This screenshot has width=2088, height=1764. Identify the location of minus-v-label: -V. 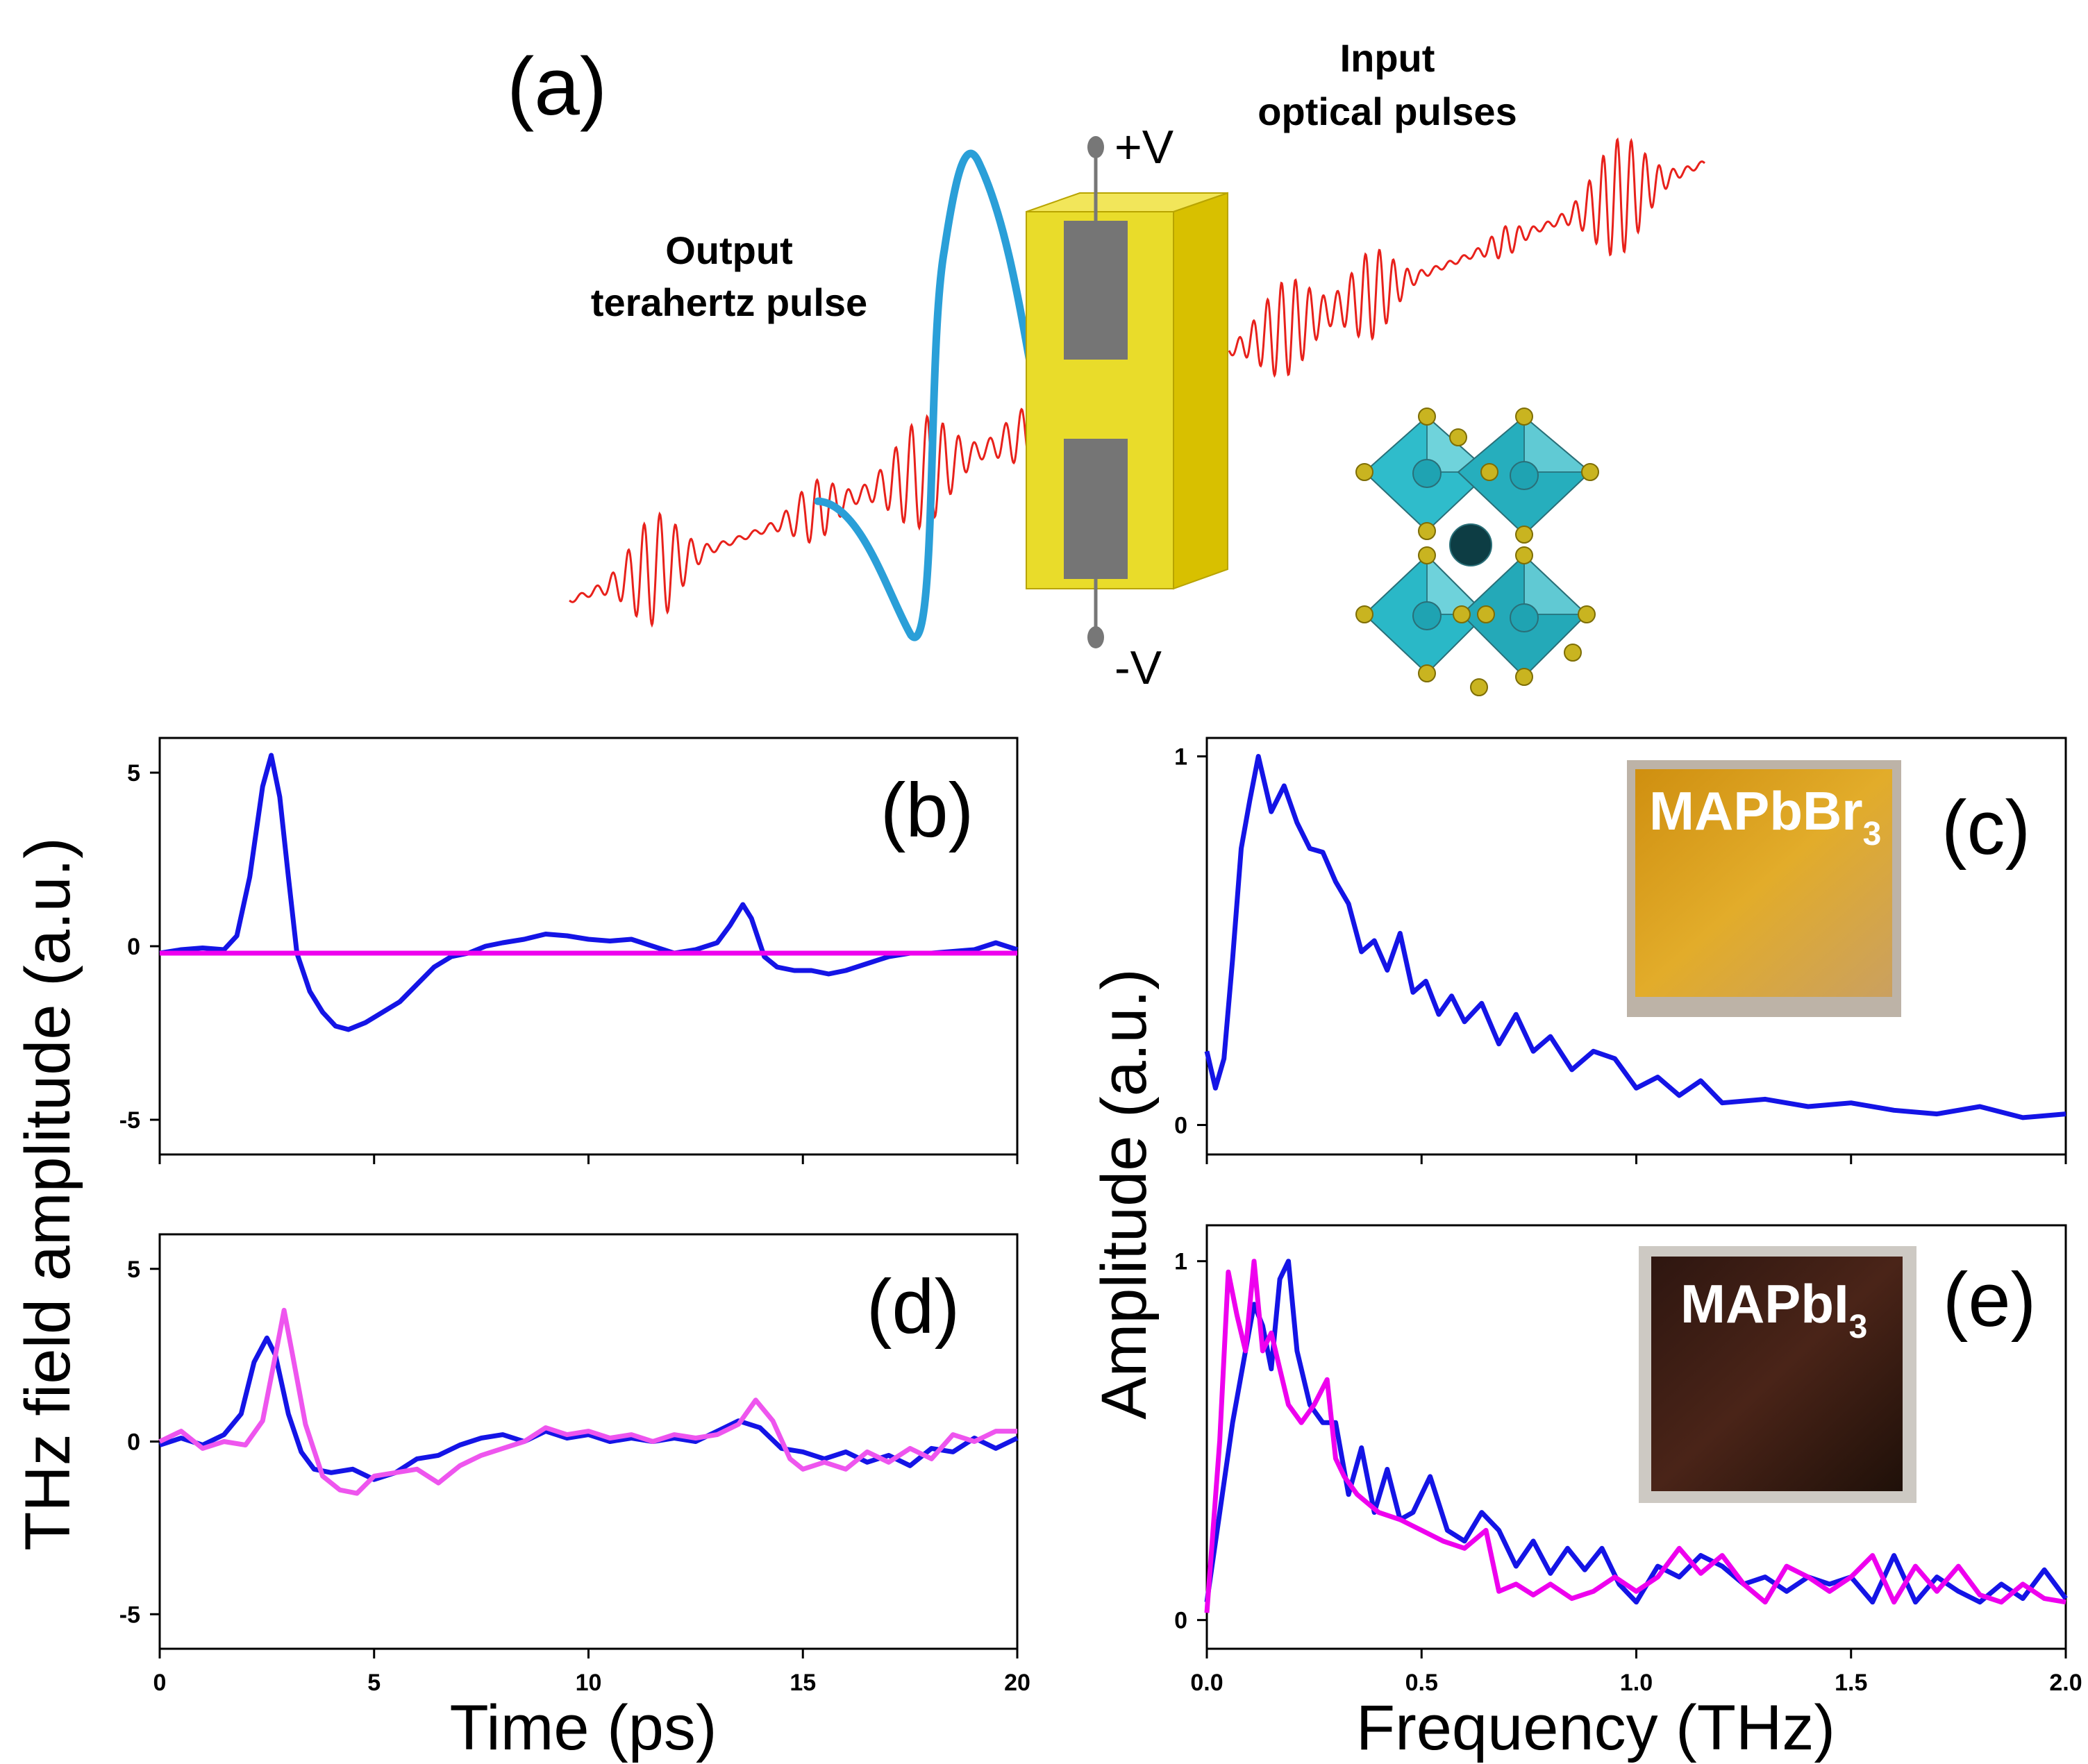
(1138, 667).